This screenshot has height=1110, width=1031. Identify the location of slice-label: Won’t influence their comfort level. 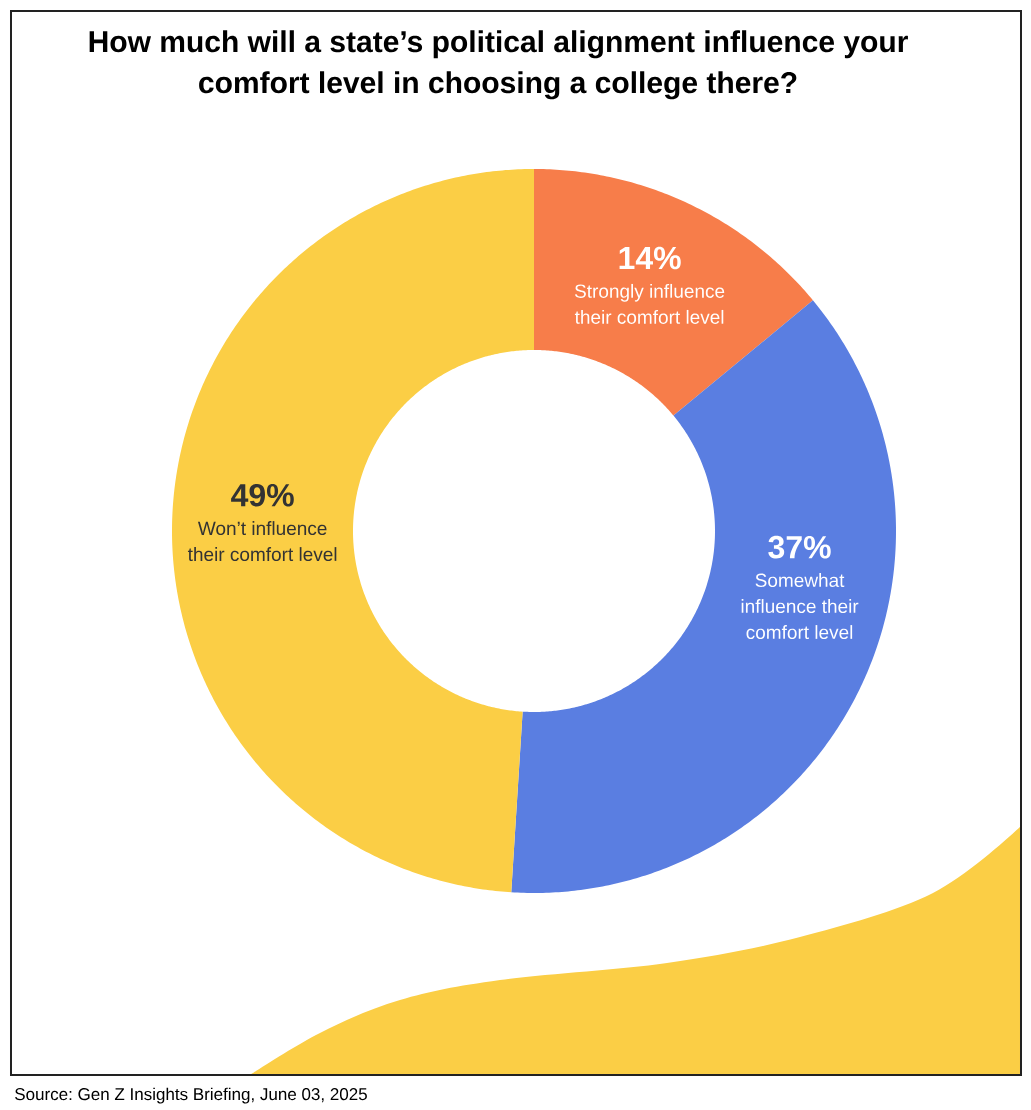
(262, 541).